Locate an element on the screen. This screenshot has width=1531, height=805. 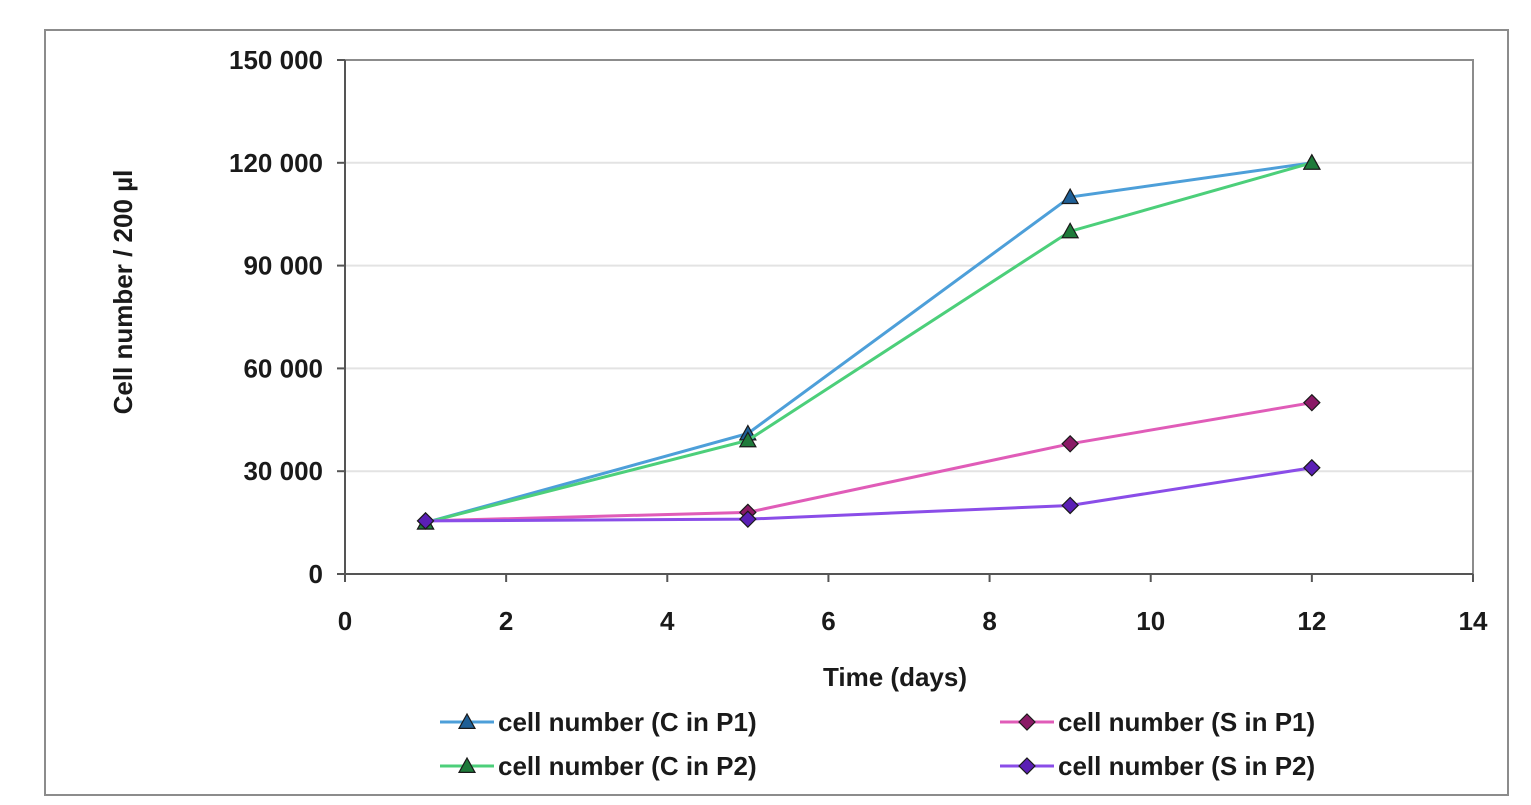
y-axis-title: Cell number / 200 µl is located at coordinates (123, 292).